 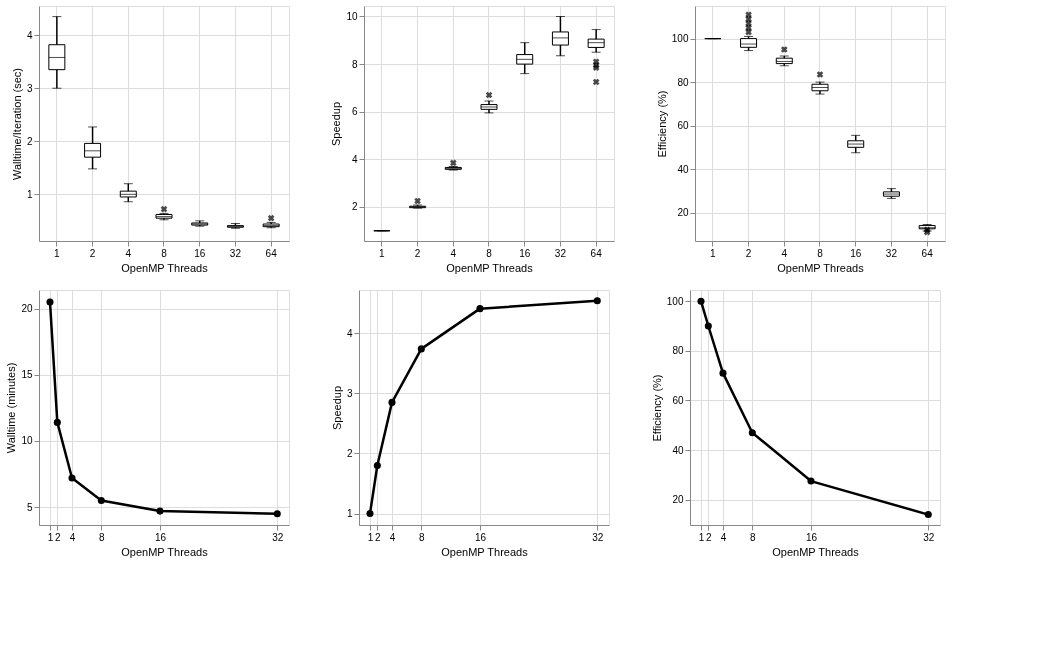 What do you see at coordinates (354, 112) in the screenshot?
I see `y-tick-label: 6` at bounding box center [354, 112].